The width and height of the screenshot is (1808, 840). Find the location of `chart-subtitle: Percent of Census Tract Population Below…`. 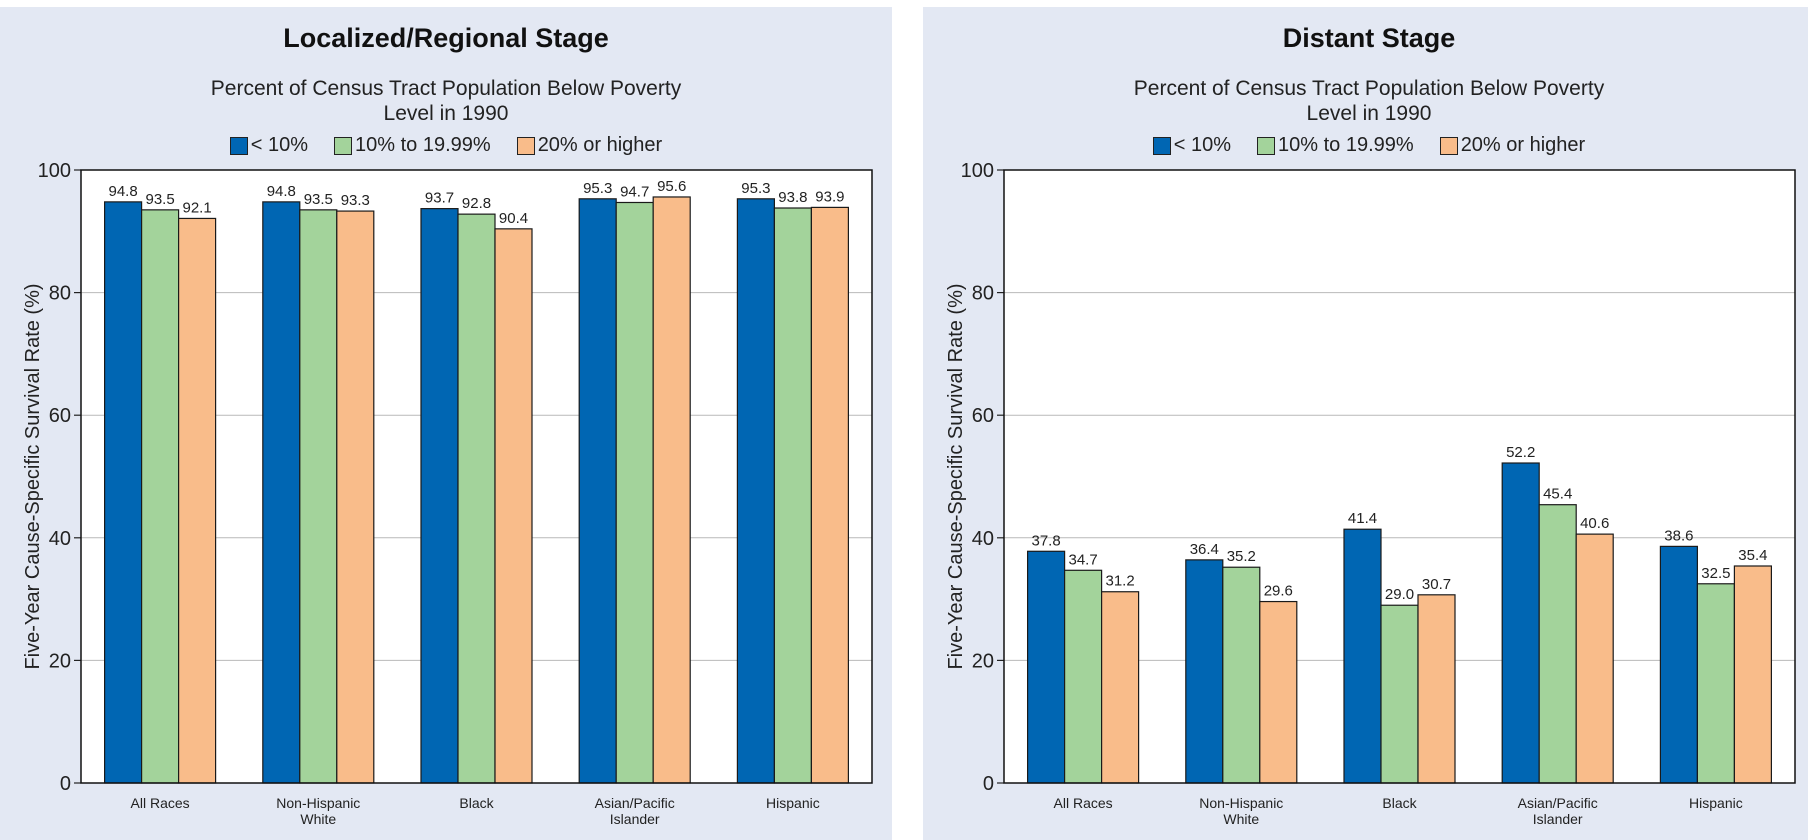

chart-subtitle: Percent of Census Tract Population Below… is located at coordinates (1369, 101).